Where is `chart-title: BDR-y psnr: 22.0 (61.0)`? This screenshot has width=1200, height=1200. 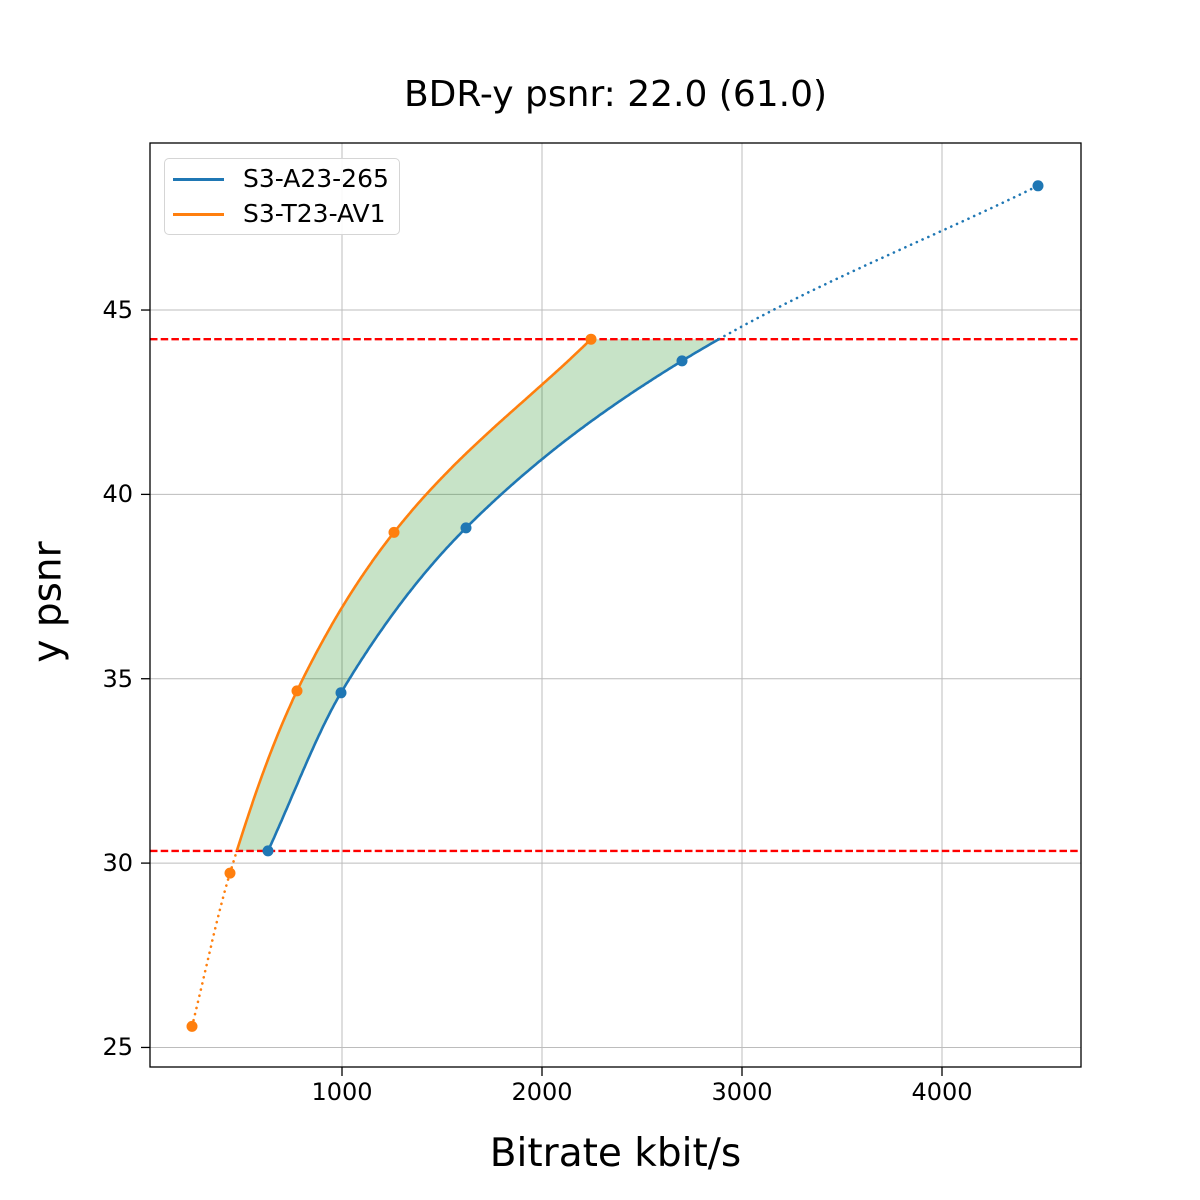
chart-title: BDR-y psnr: 22.0 (61.0) is located at coordinates (615, 94).